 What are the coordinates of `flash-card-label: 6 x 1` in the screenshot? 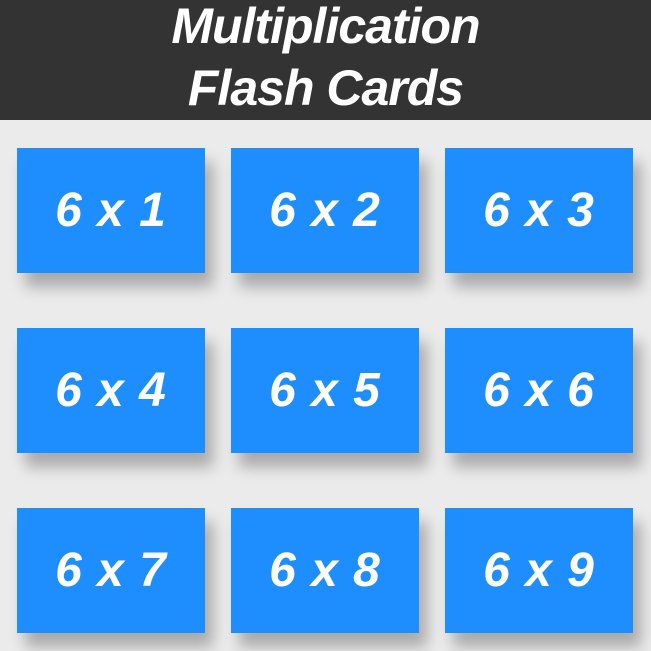 It's located at (111, 210).